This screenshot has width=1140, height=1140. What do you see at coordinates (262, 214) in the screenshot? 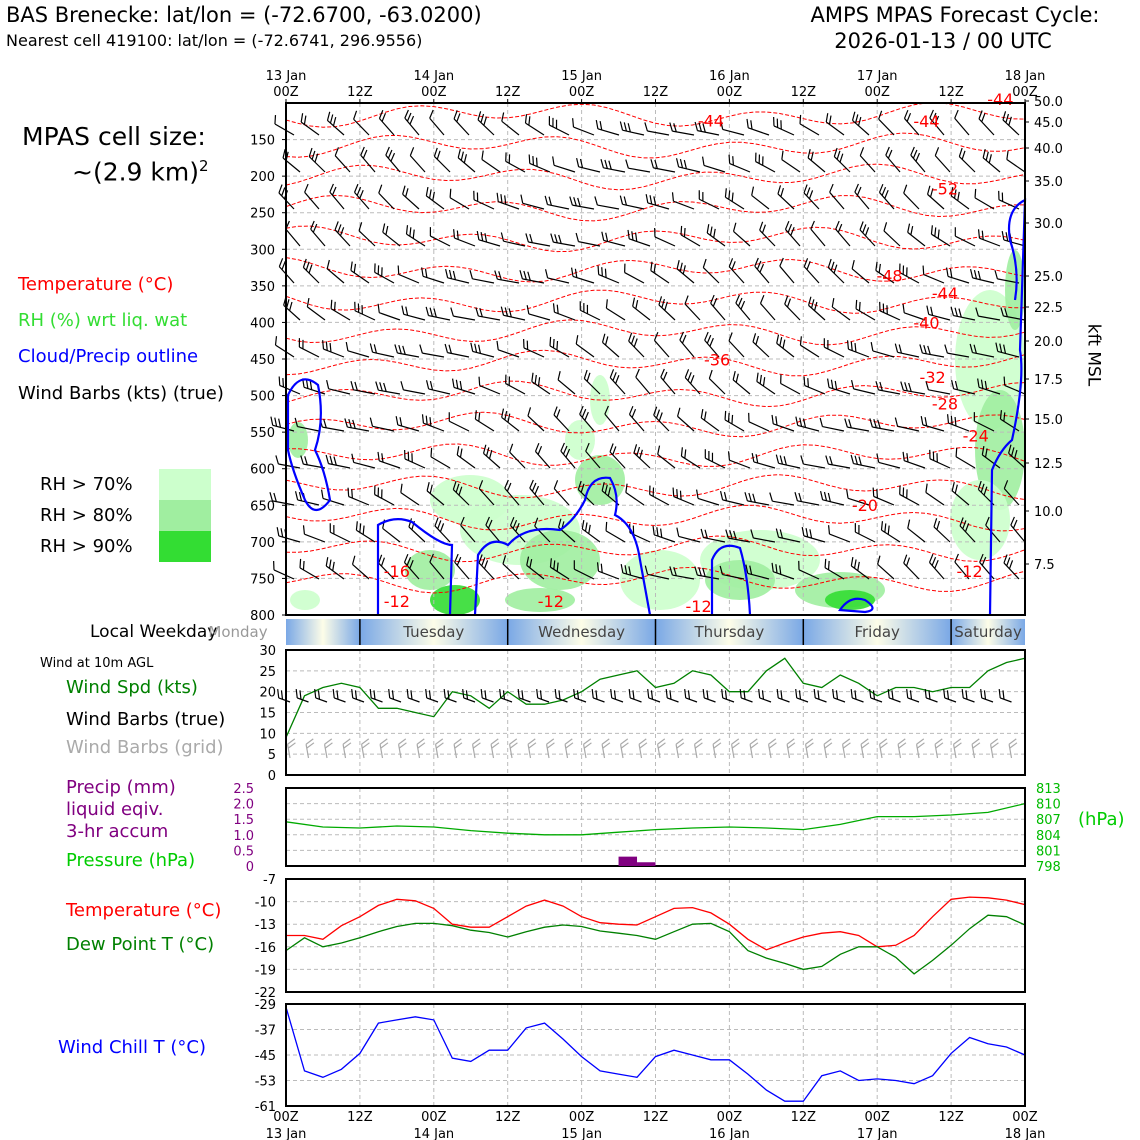
I see `pressure-tick-label: 250` at bounding box center [262, 214].